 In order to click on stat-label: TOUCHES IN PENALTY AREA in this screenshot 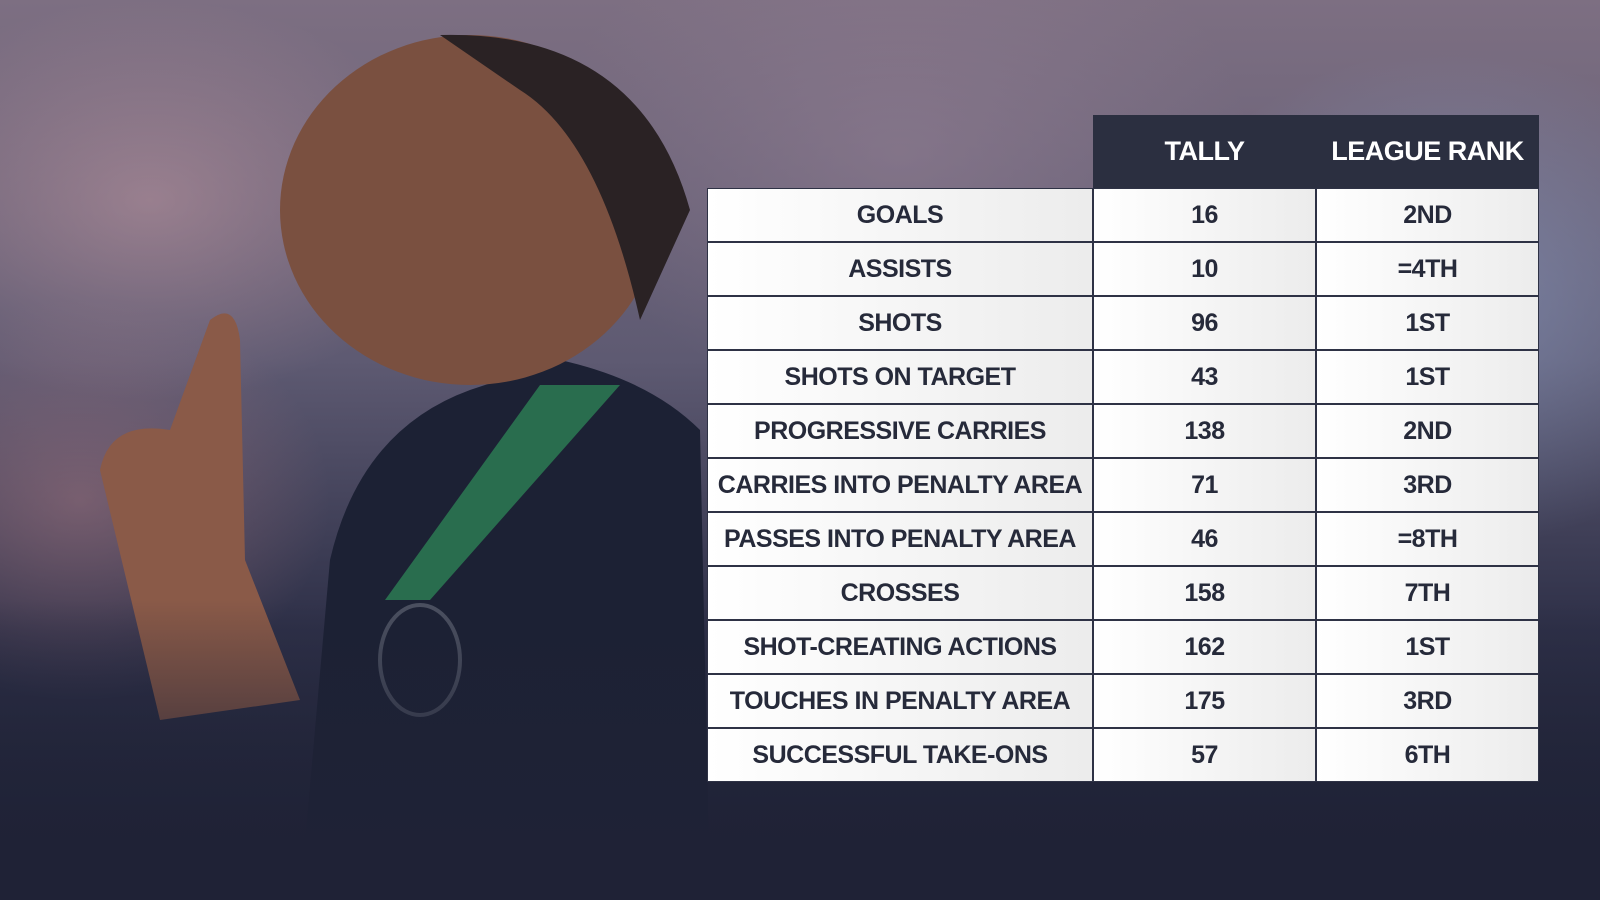, I will do `click(900, 701)`.